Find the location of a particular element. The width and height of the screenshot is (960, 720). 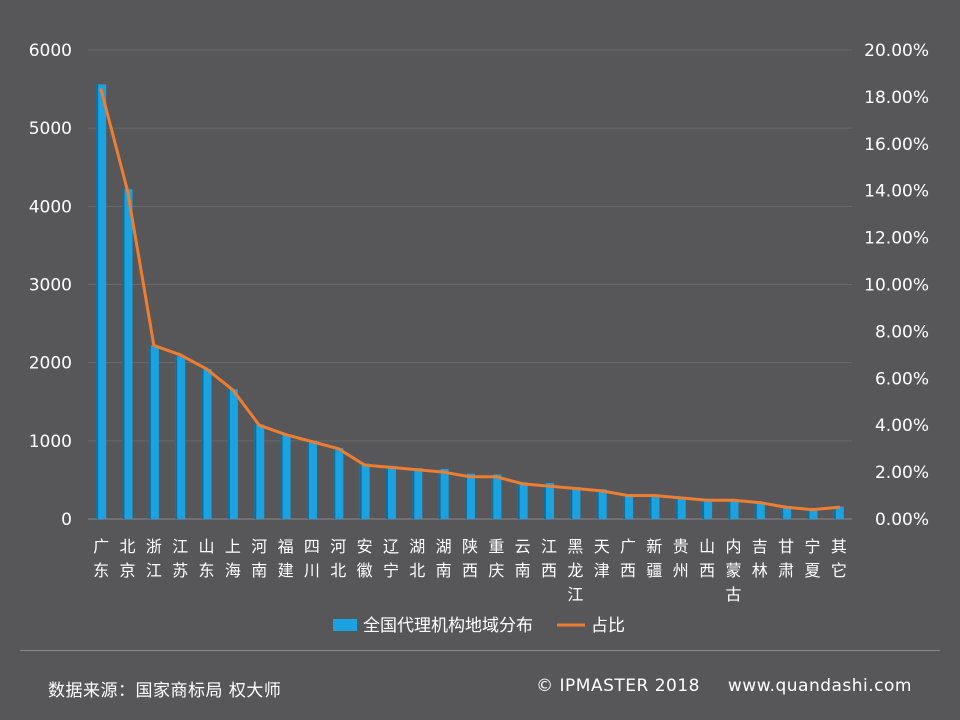

x-tick-label: 北京 is located at coordinates (128, 558).